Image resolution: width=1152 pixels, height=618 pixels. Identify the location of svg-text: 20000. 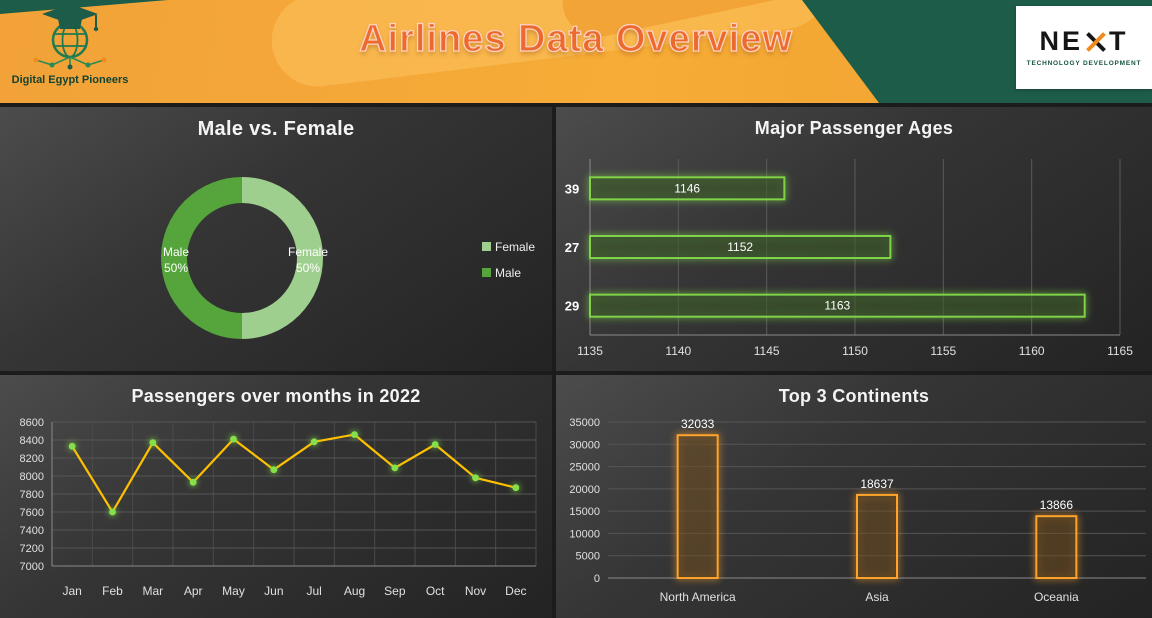
(584, 490).